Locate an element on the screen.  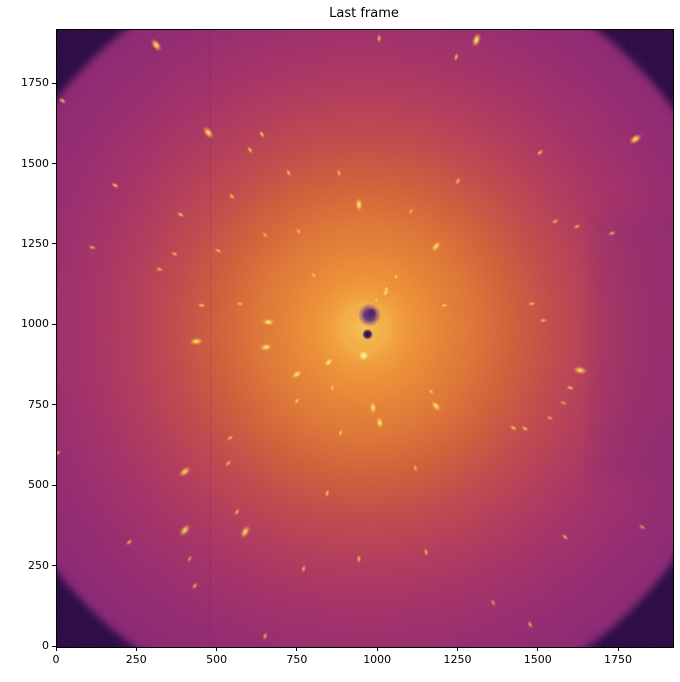
x-tick-label: 0 is located at coordinates (56, 659).